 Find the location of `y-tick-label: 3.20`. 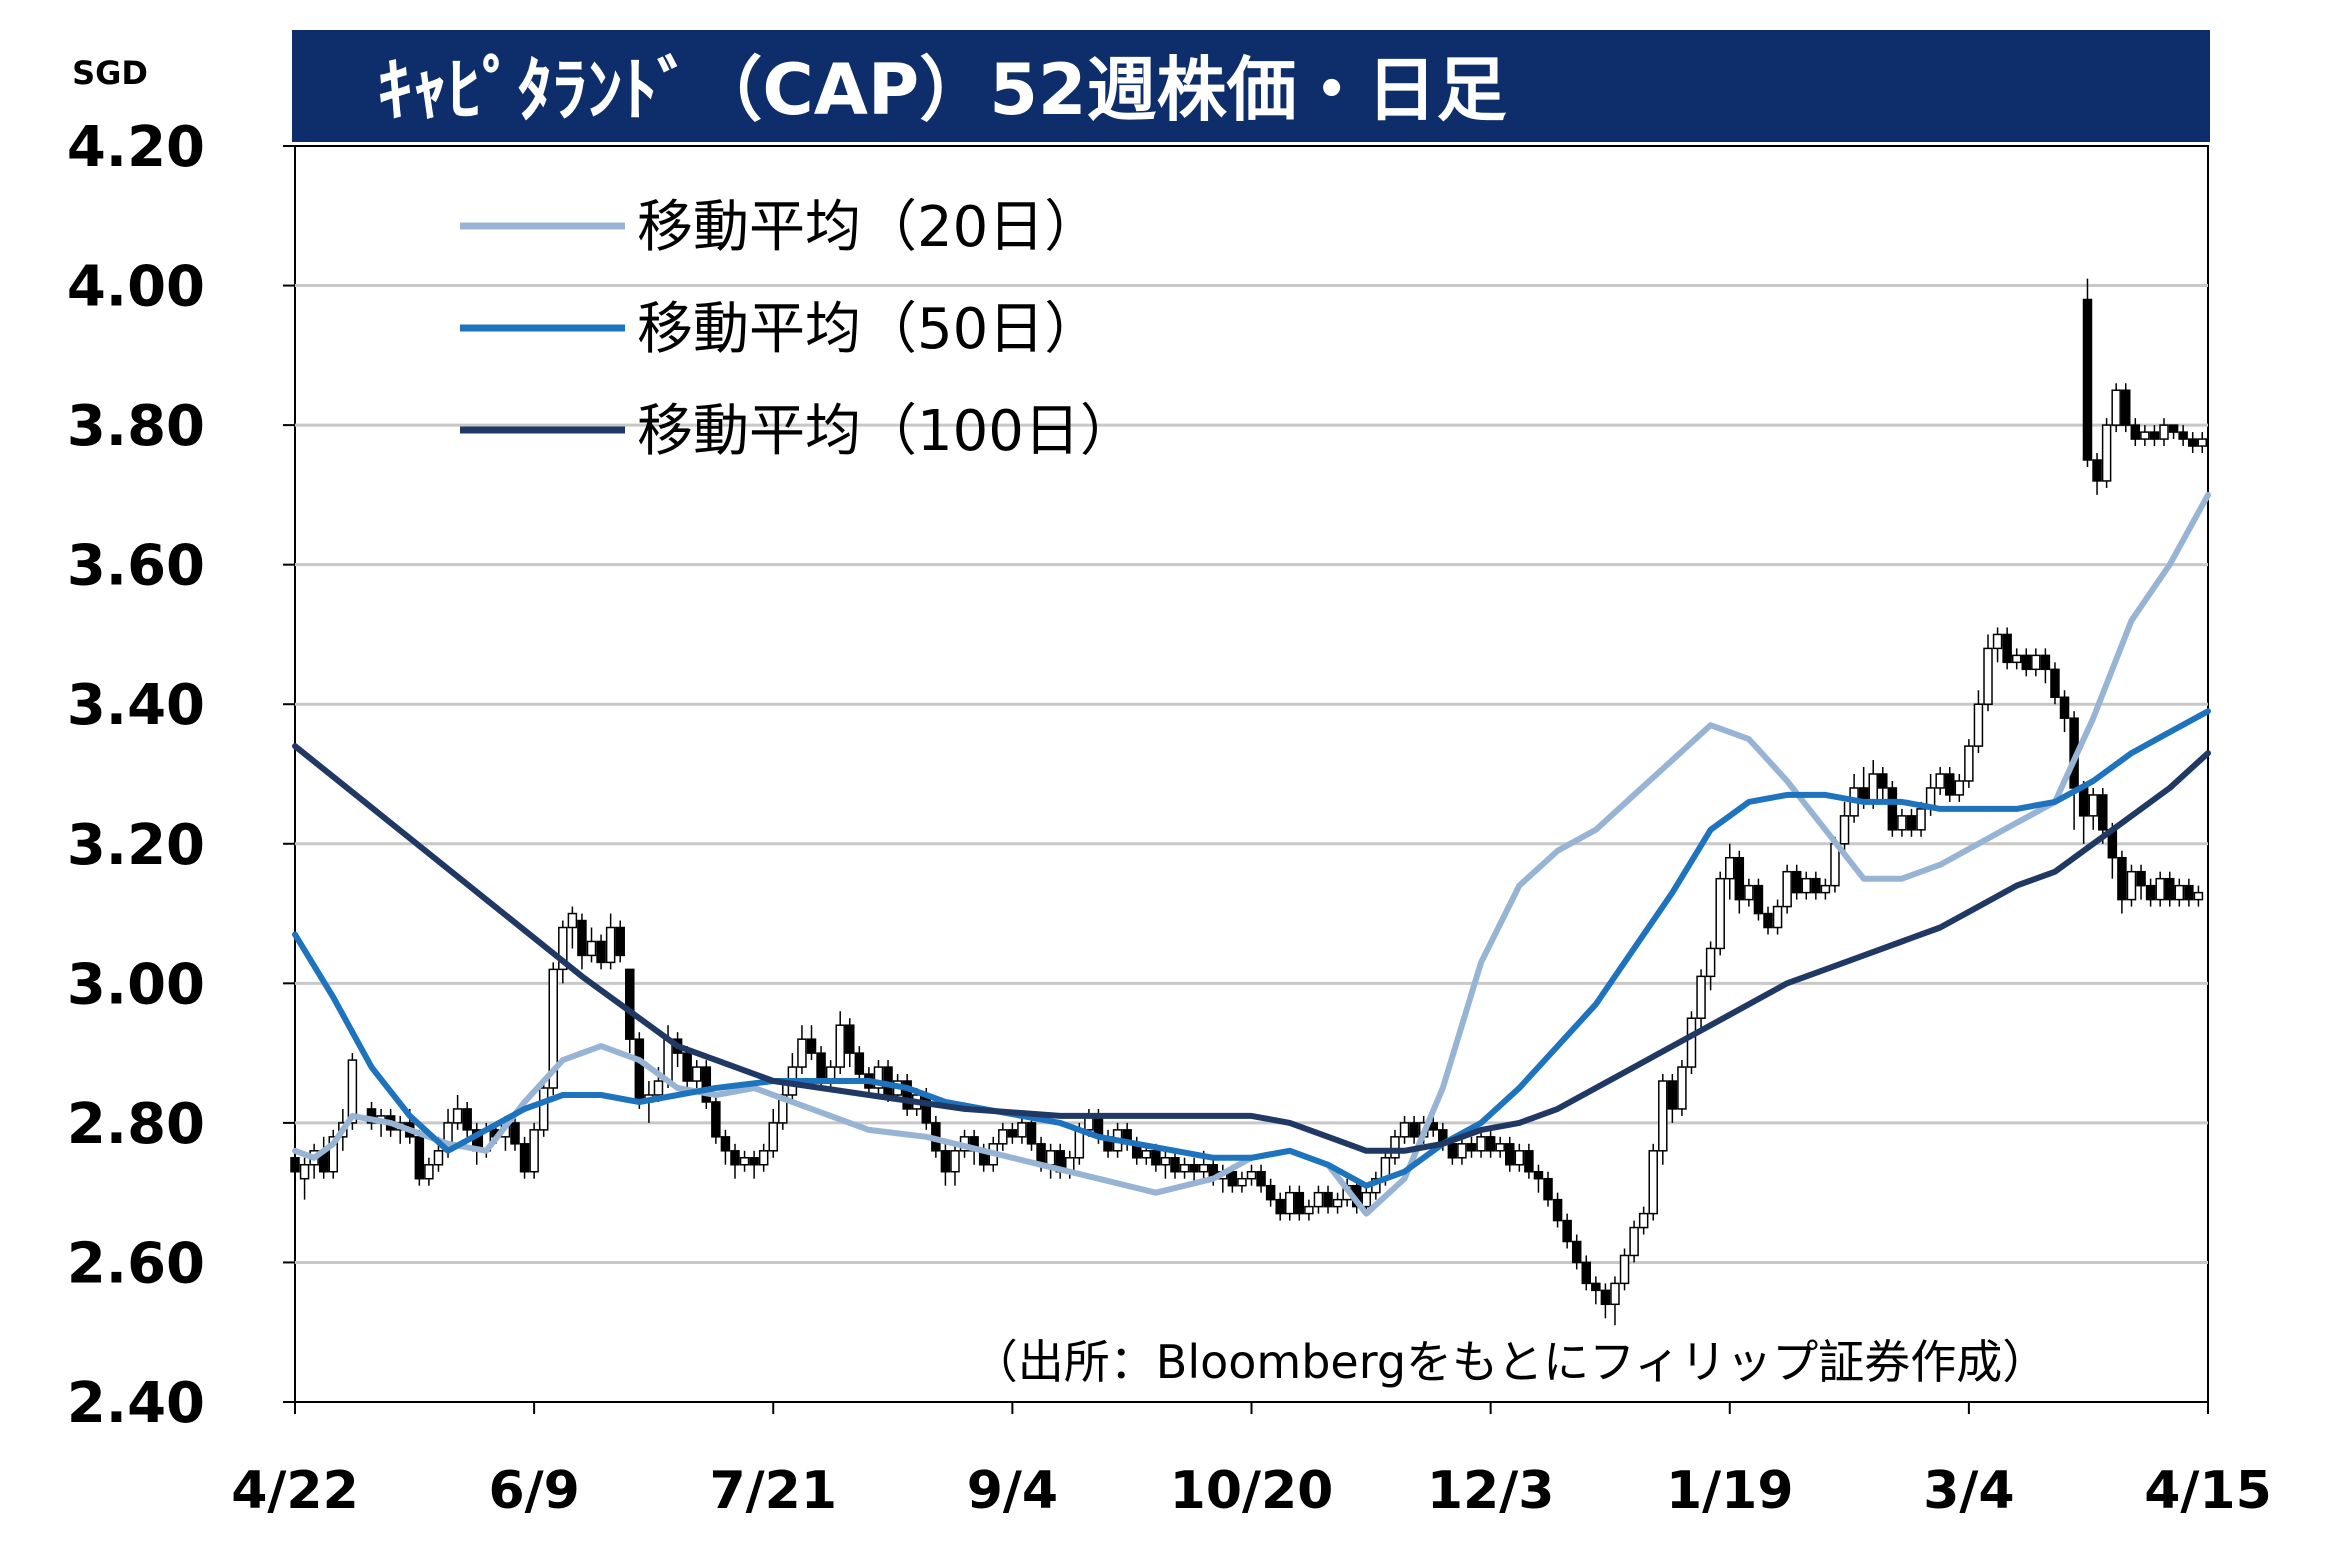

y-tick-label: 3.20 is located at coordinates (136, 845).